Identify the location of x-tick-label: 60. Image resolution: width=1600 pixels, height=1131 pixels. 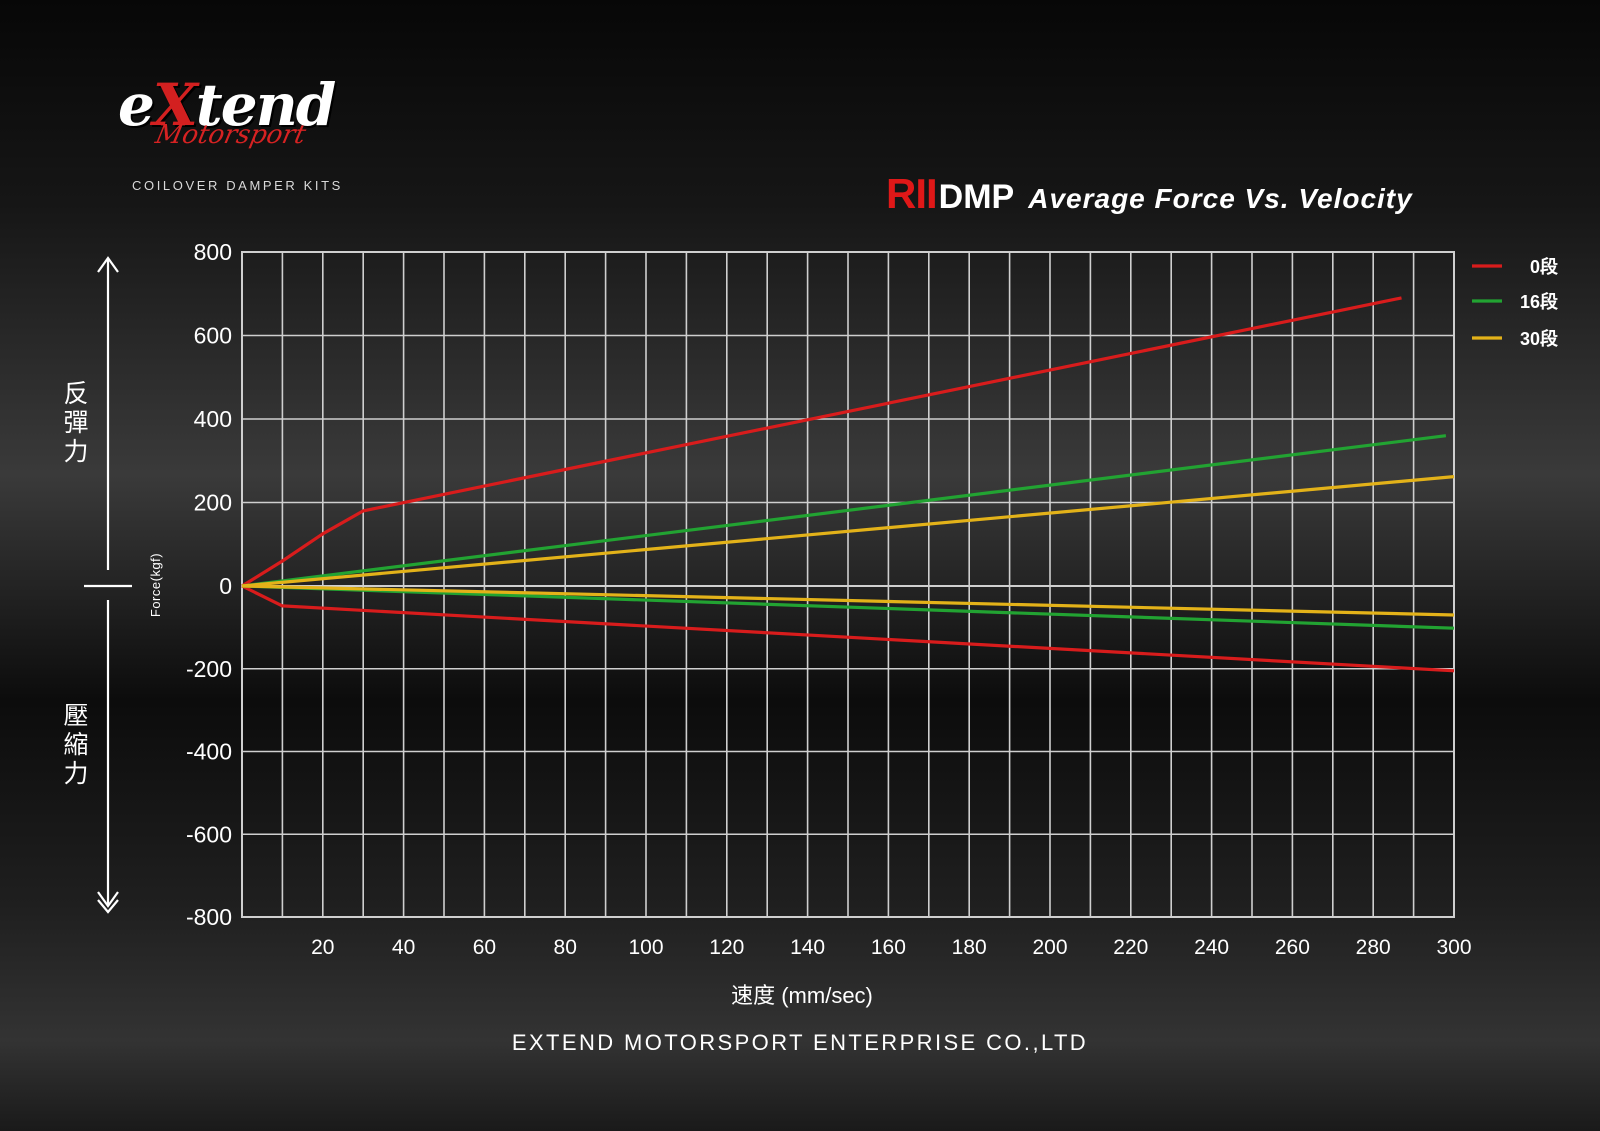
(484, 947).